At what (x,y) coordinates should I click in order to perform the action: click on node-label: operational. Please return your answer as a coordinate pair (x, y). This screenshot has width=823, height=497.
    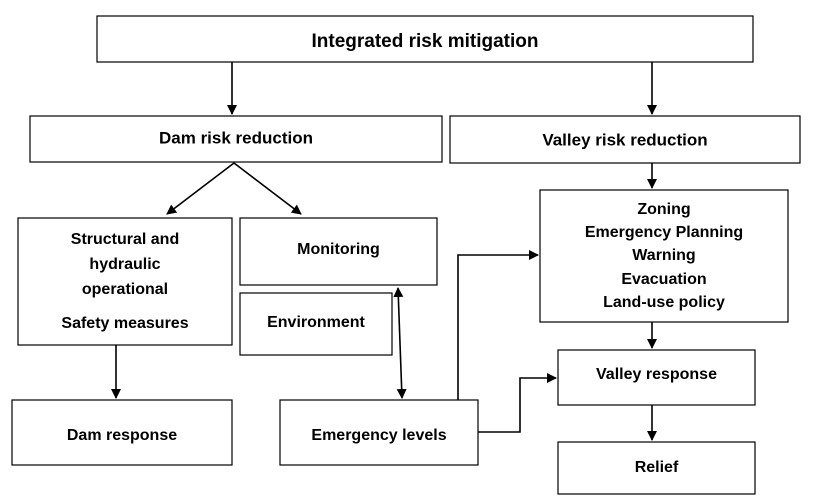
    Looking at the image, I should click on (125, 289).